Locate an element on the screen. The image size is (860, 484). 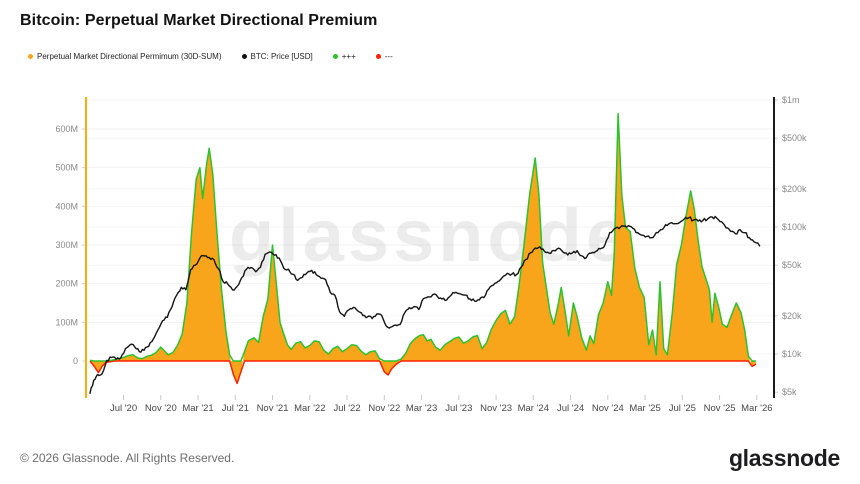
svg-text: Nov '20 is located at coordinates (161, 408).